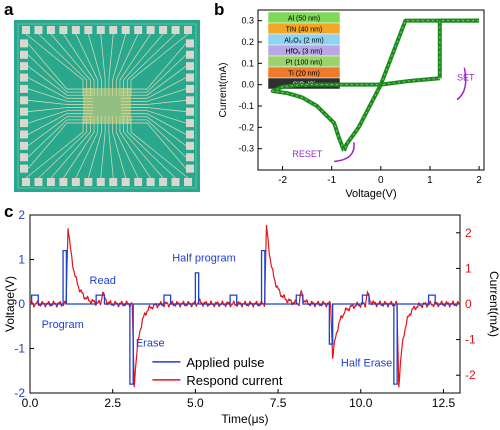  Describe the element at coordinates (444, 403) in the screenshot. I see `x-tick-label: 12.5` at that location.